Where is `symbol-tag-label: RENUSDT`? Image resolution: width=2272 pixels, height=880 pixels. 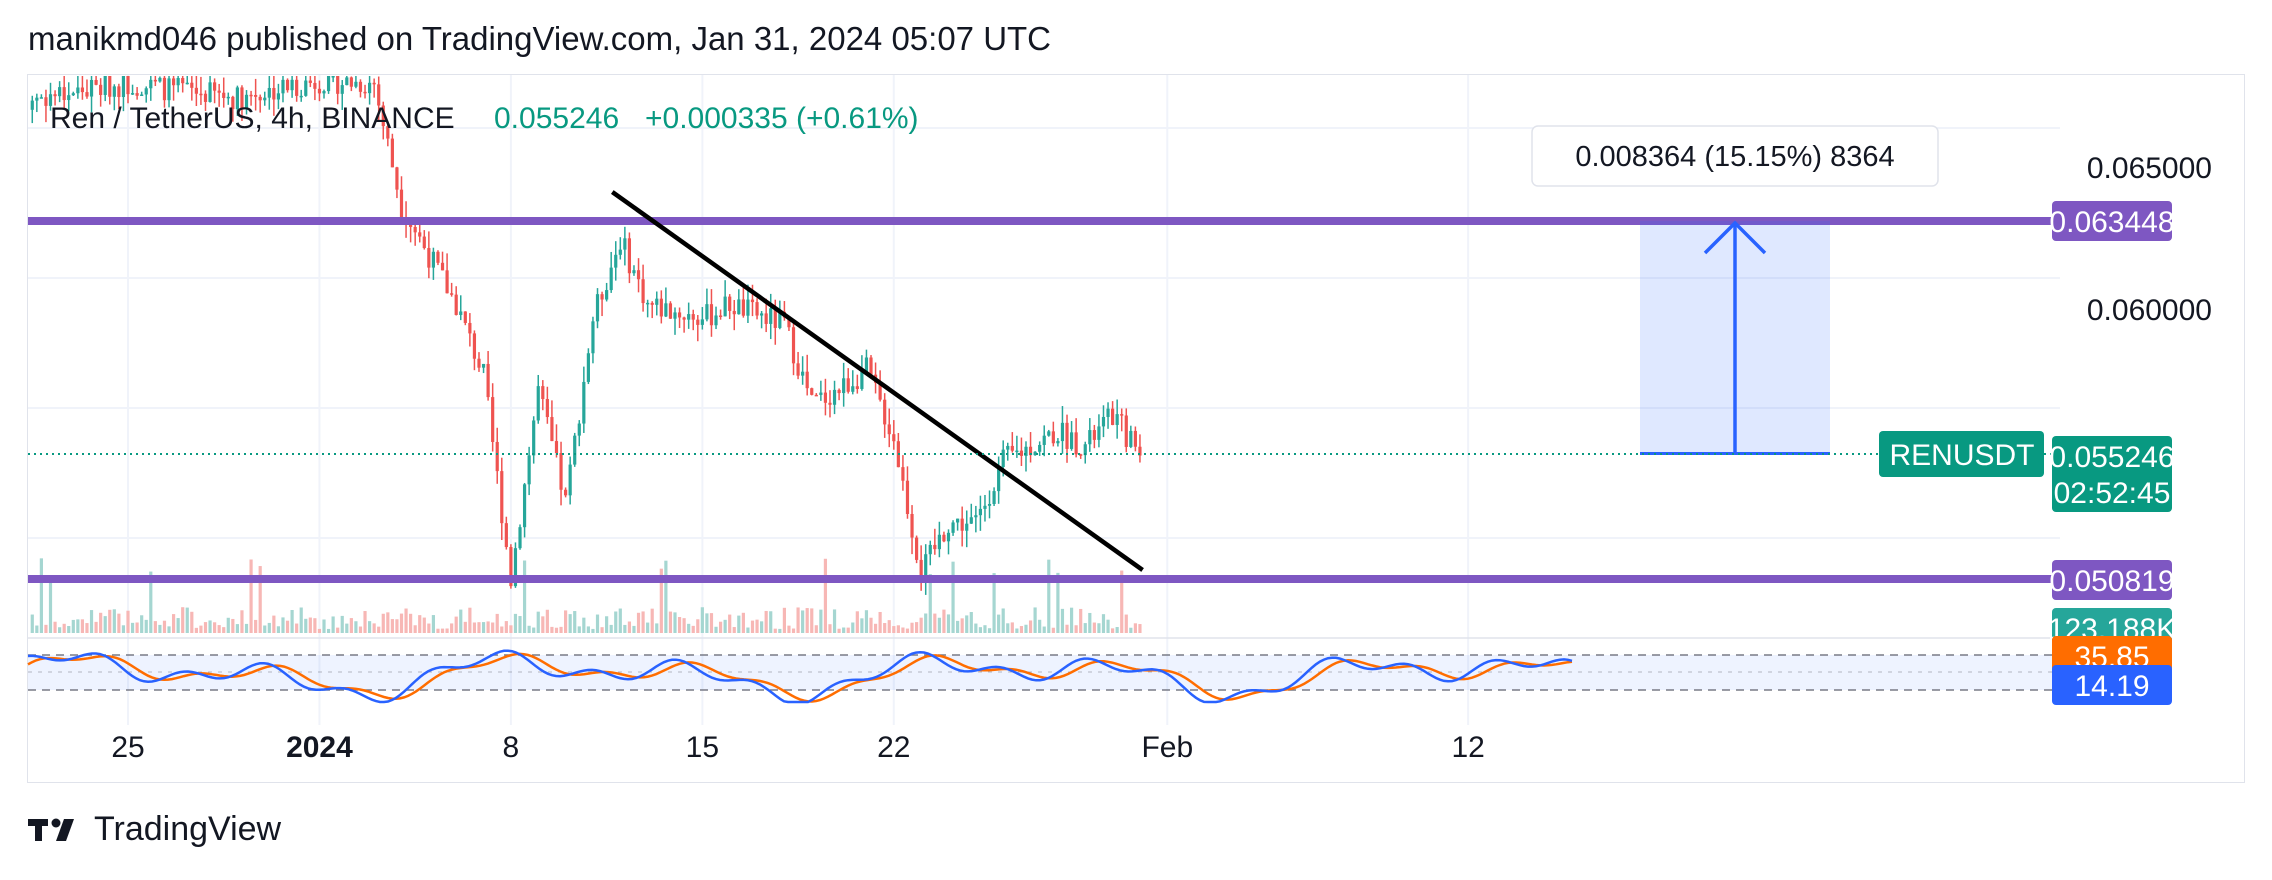 symbol-tag-label: RENUSDT is located at coordinates (1961, 455).